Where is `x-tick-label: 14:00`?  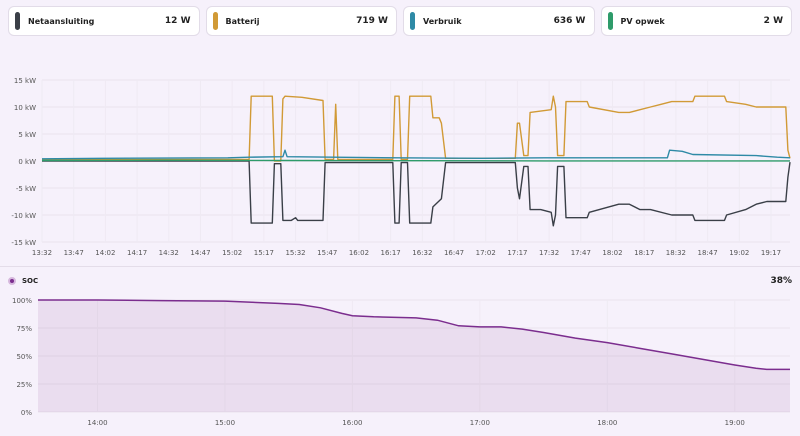 x-tick-label: 14:00 is located at coordinates (97, 423).